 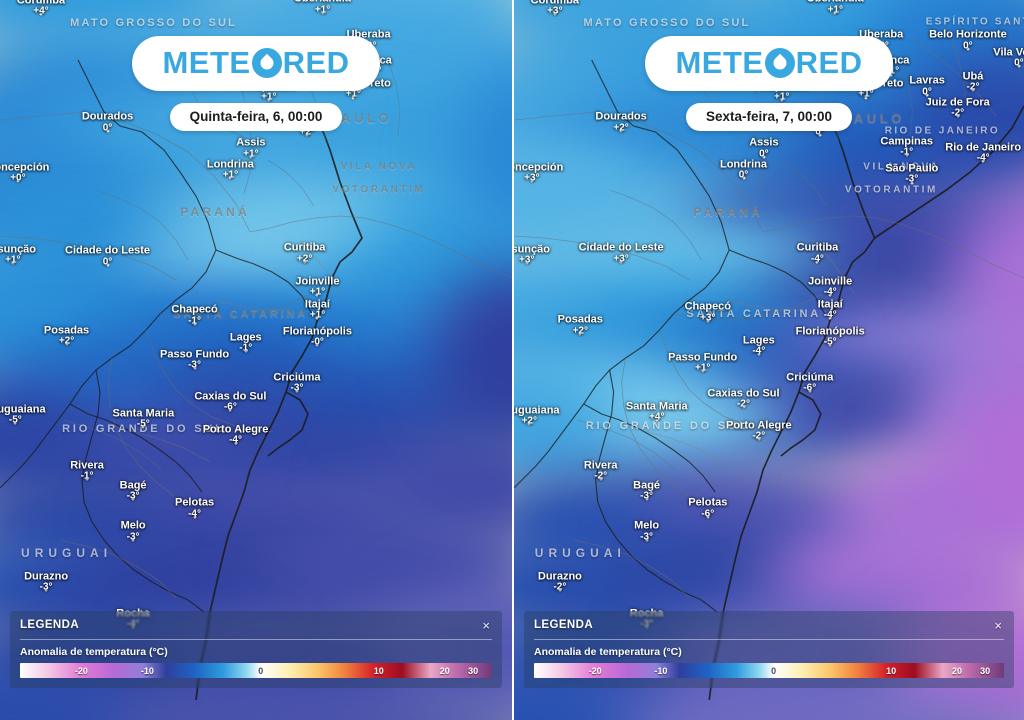 I want to click on meteored-logo-right: METE RED, so click(x=769, y=63).